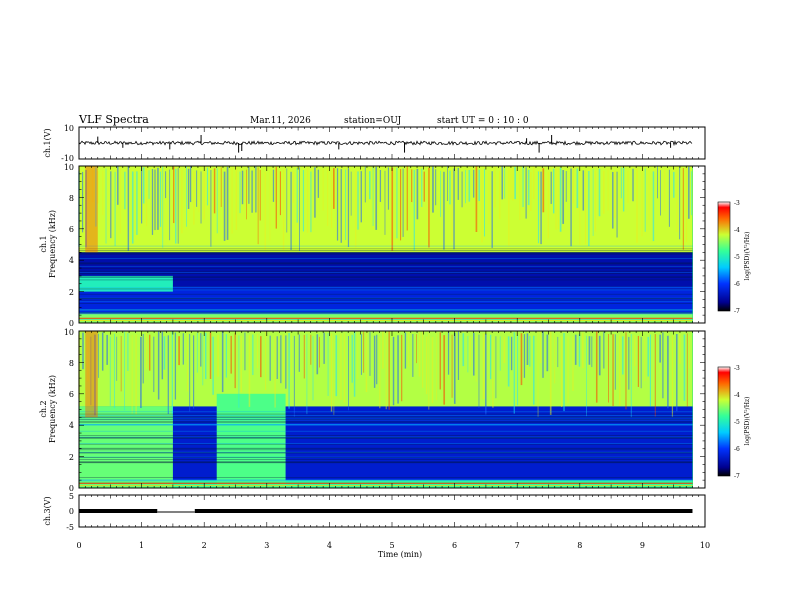 This screenshot has height=612, width=792. I want to click on ch2-ytick-0: 0, so click(71, 488).